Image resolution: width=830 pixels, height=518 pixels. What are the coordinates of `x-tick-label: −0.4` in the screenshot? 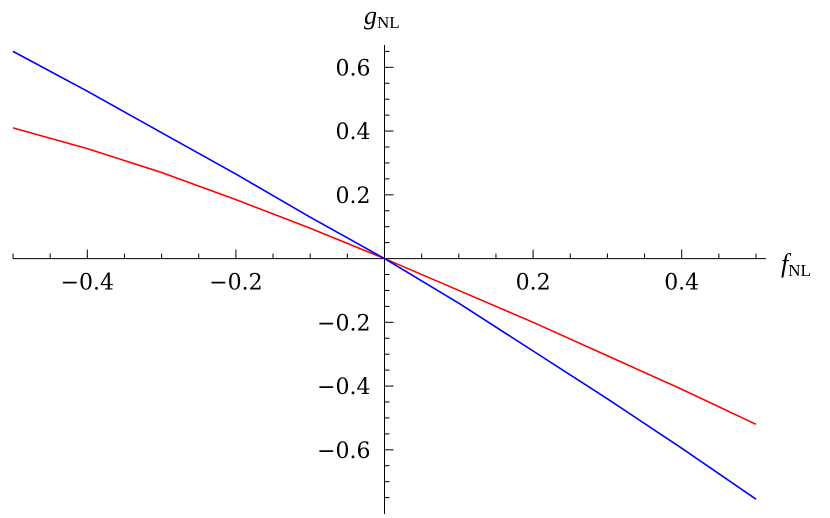 It's located at (87, 283).